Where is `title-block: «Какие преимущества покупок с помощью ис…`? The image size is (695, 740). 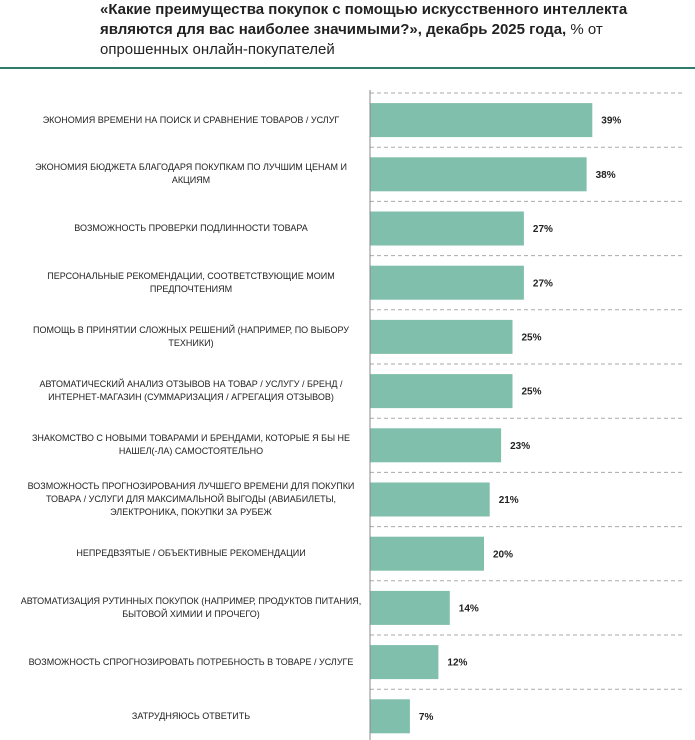
title-block: «Какие преимущества покупок с помощью ис… is located at coordinates (392, 30).